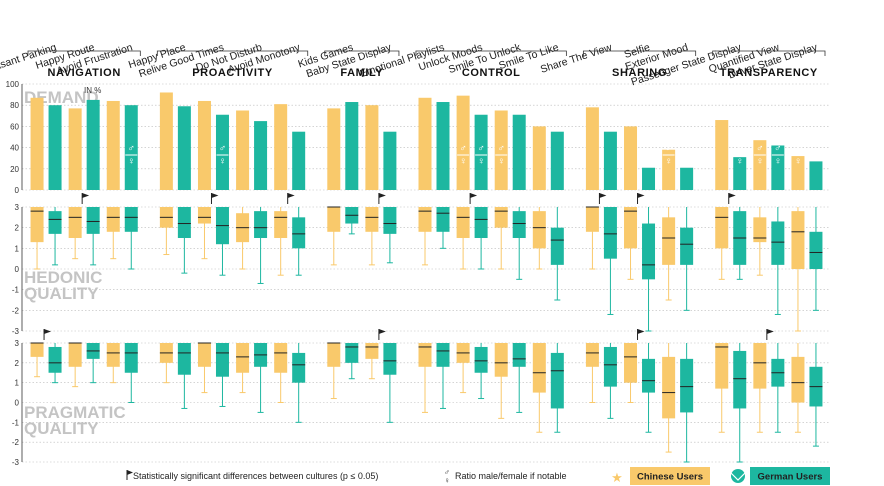 Image resolution: width=884 pixels, height=486 pixels. Describe the element at coordinates (519, 152) in the screenshot. I see `bar-german-users-smile-to-unlock` at that location.